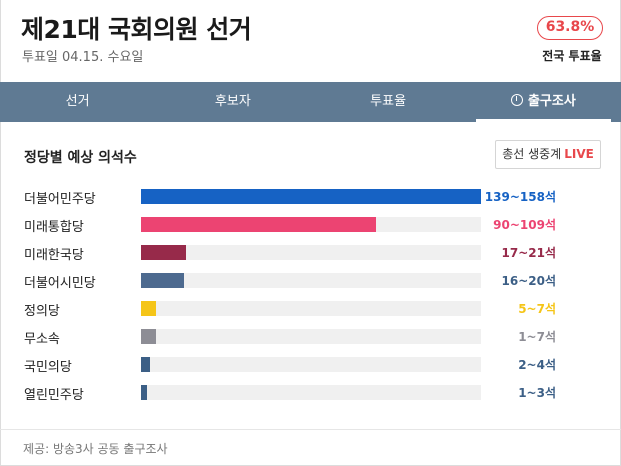 The width and height of the screenshot is (621, 466). What do you see at coordinates (551, 101) in the screenshot?
I see `tab-label: 출구조사` at bounding box center [551, 101].